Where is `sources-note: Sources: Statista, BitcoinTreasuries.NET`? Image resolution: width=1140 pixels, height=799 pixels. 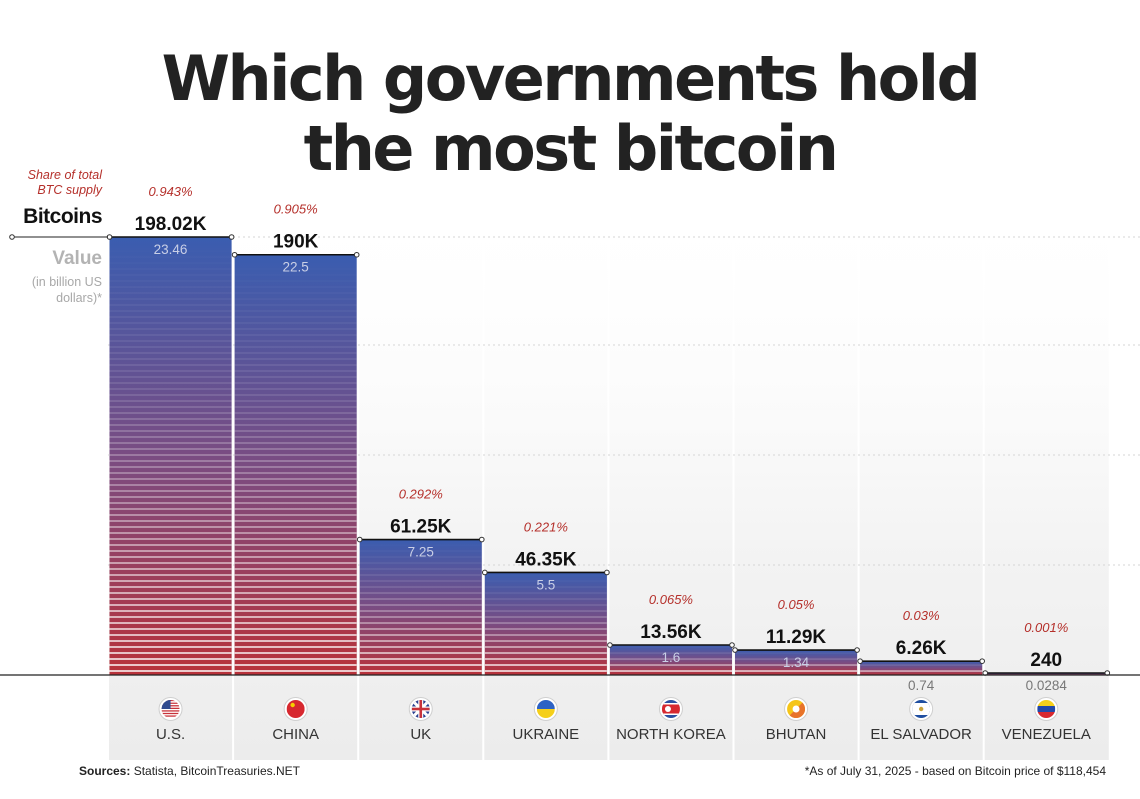 sources-note: Sources: Statista, BitcoinTreasuries.NET is located at coordinates (189, 771).